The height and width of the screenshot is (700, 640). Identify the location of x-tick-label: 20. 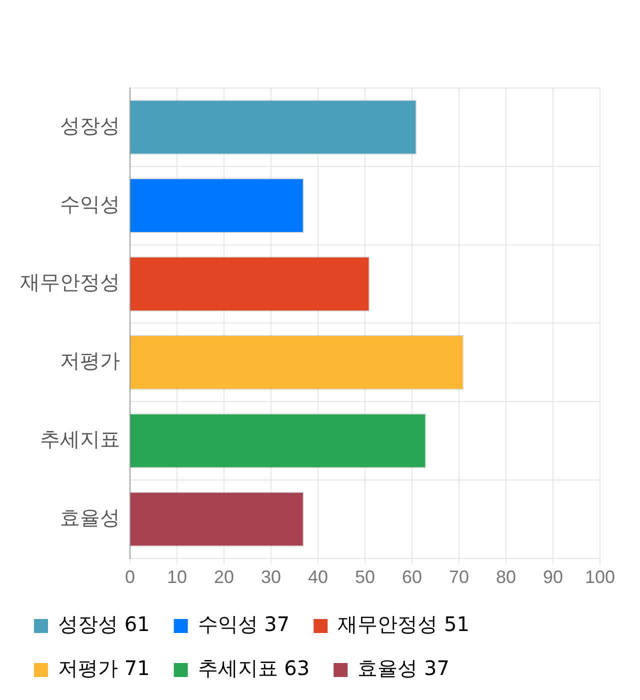
(224, 577).